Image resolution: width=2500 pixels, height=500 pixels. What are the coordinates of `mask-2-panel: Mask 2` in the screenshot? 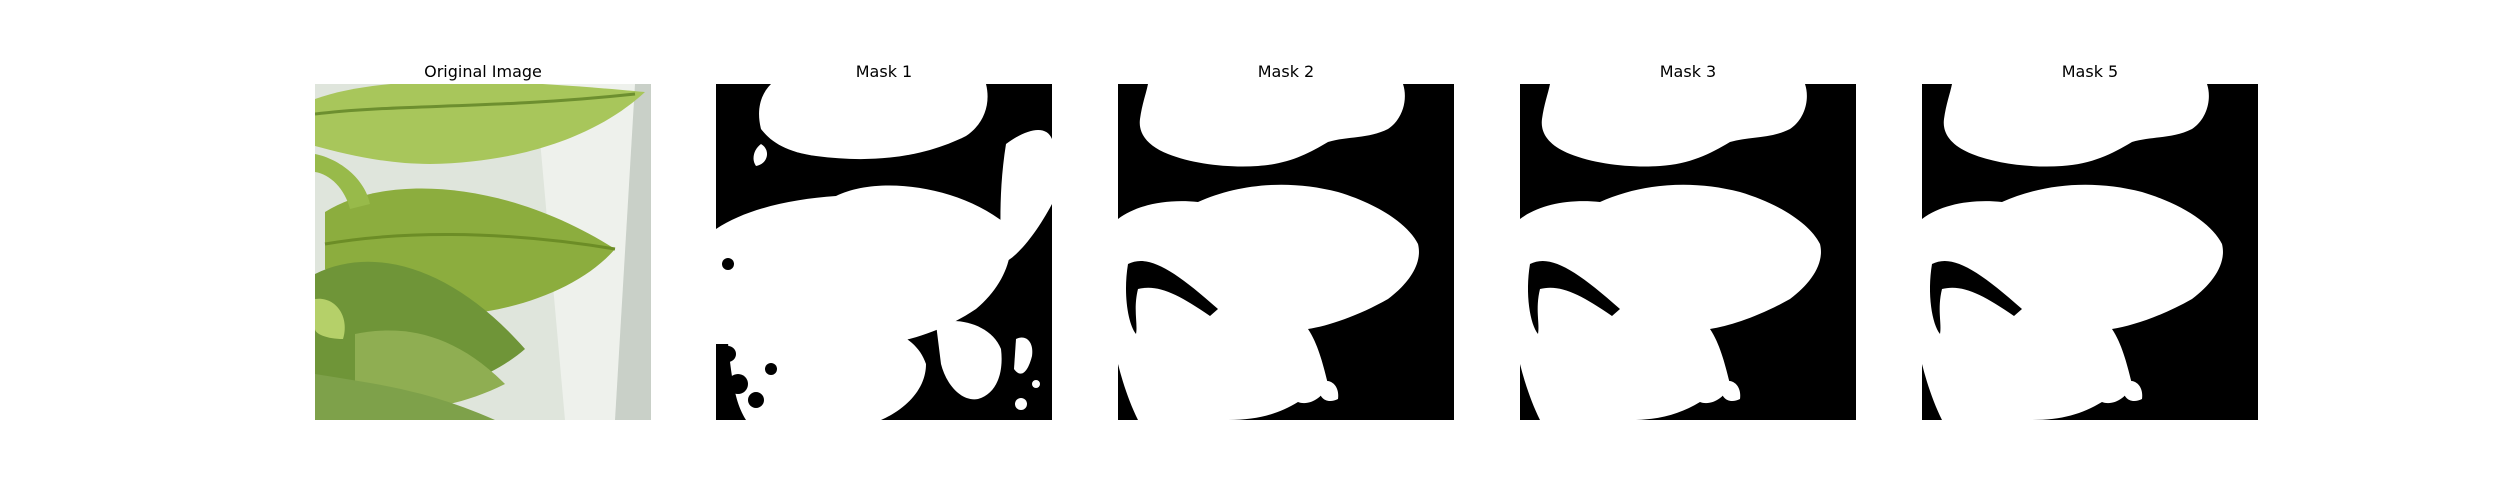 It's located at (1286, 72).